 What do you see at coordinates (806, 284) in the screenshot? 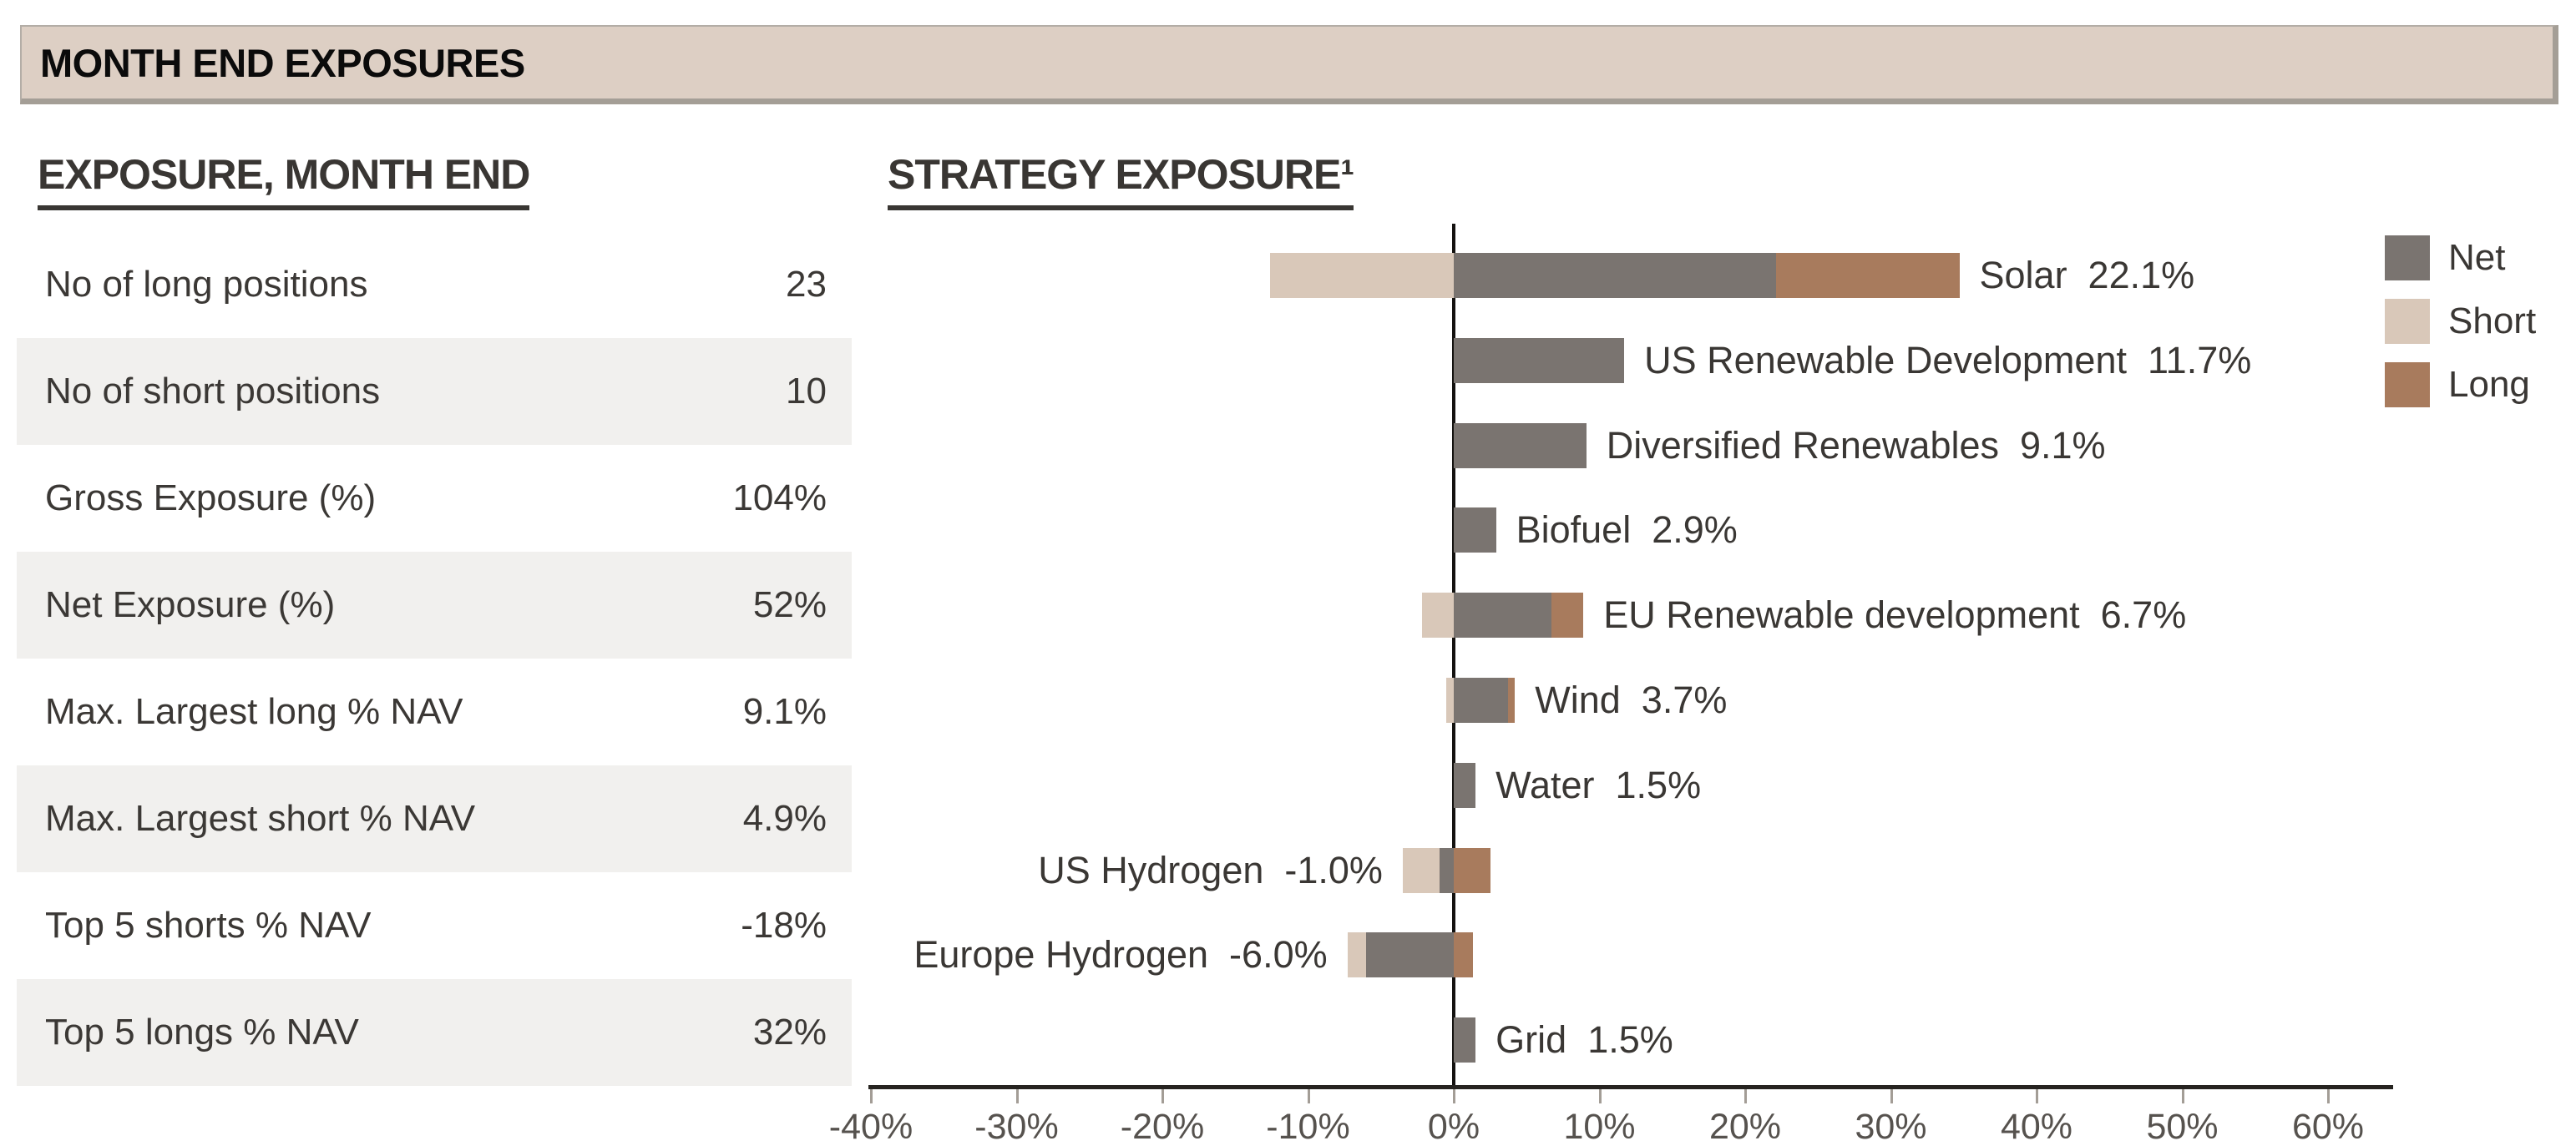
I see `table-row-value: 23` at bounding box center [806, 284].